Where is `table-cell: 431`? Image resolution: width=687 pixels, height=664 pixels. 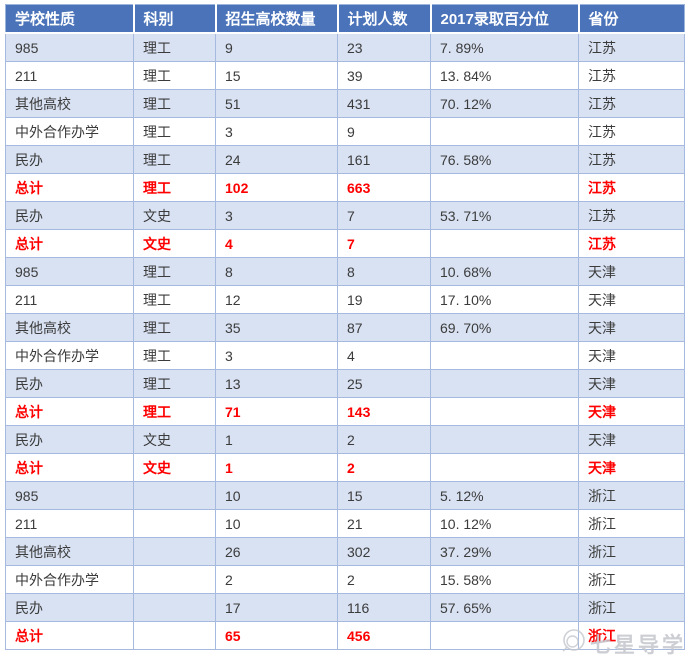
table-cell: 431 is located at coordinates (384, 103).